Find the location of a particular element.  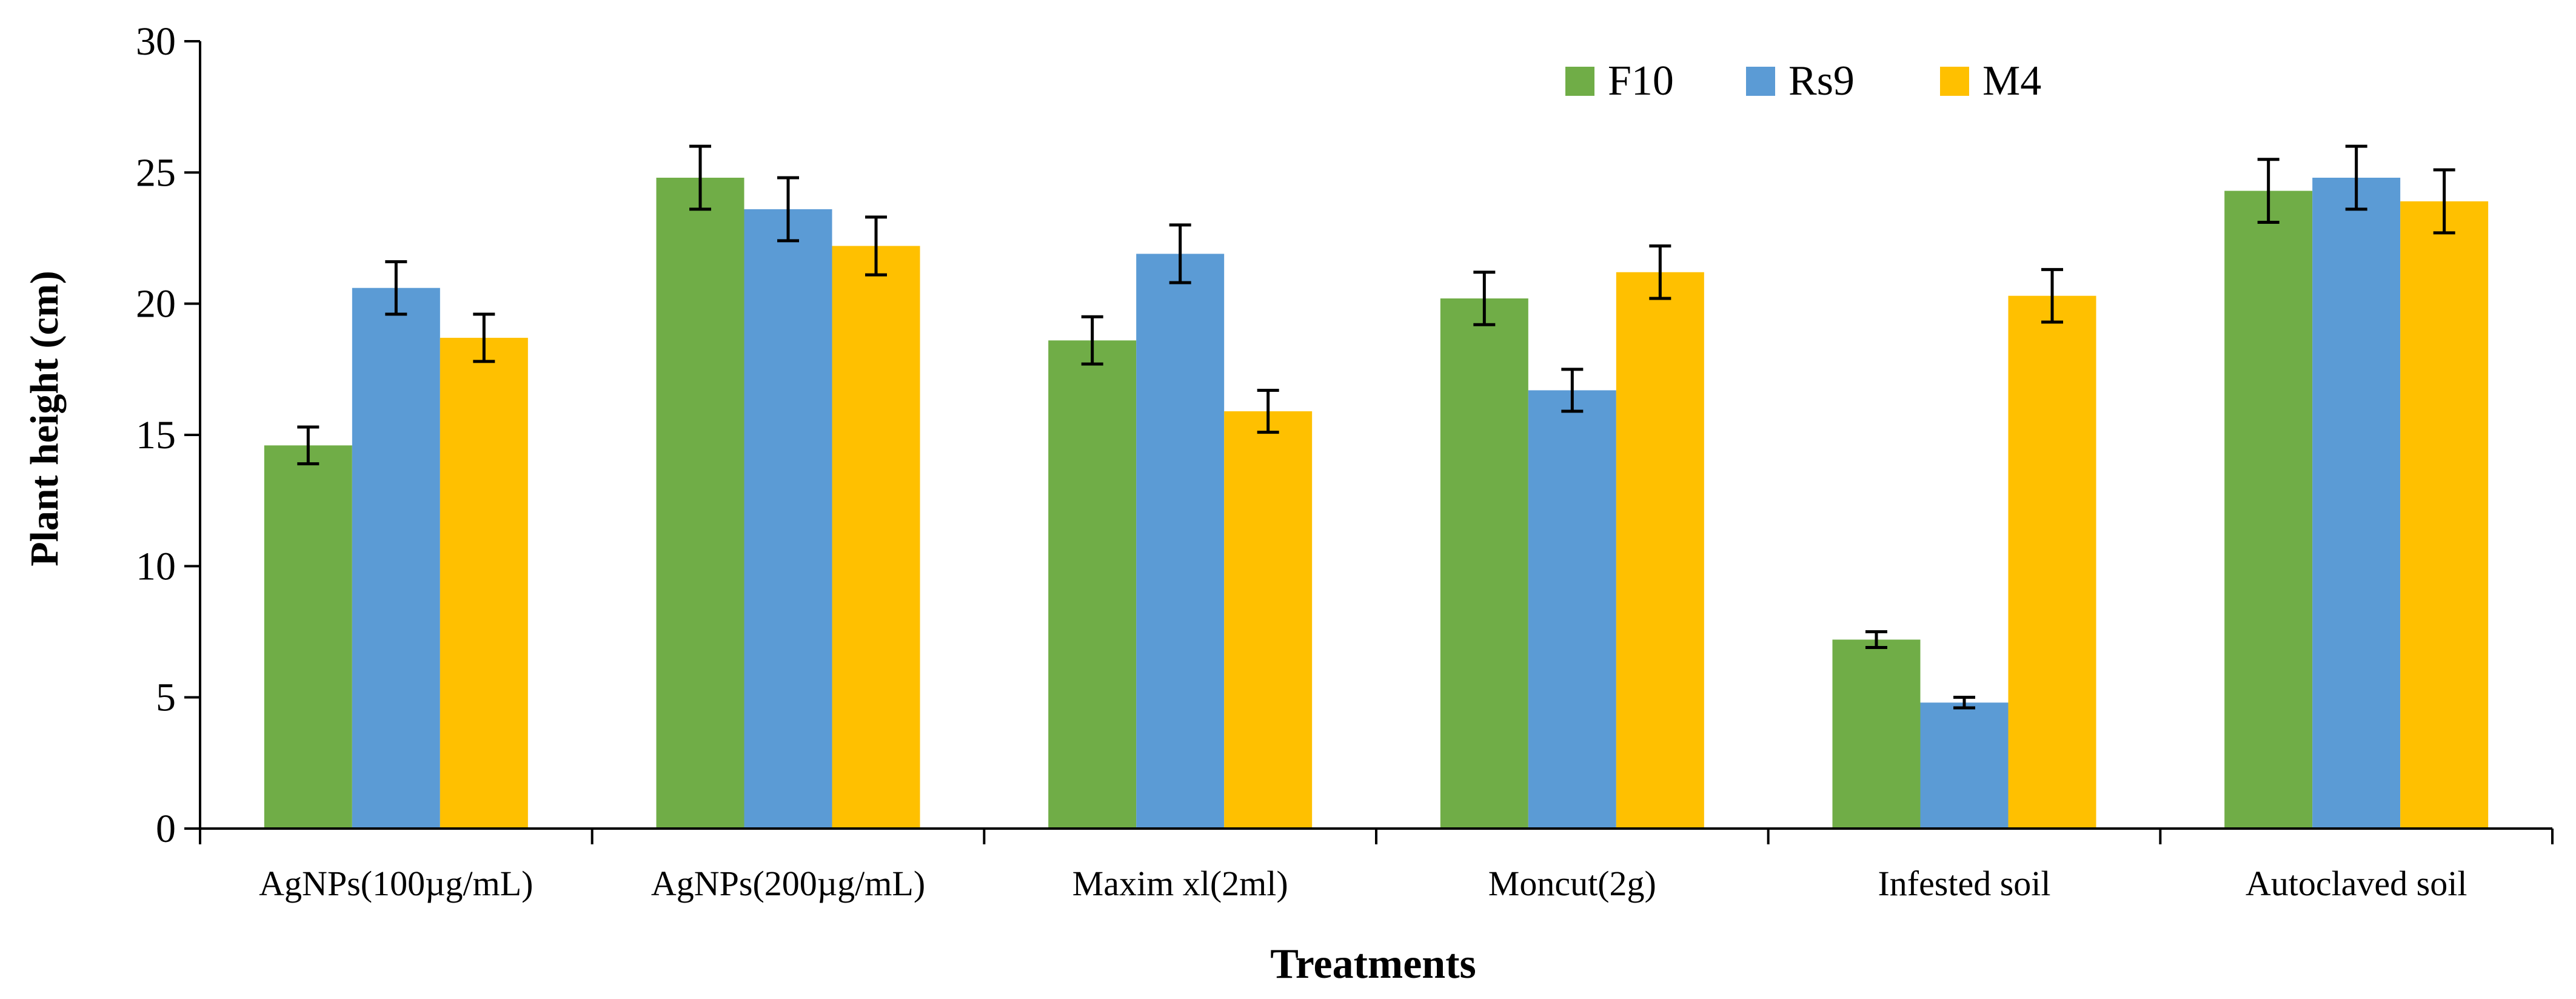

legend: F10 Rs9 M4 is located at coordinates (1803, 81).